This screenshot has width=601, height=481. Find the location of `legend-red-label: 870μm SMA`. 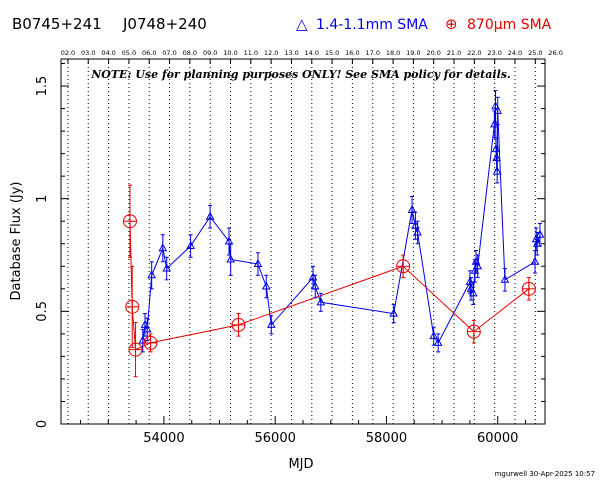

legend-red-label: 870μm SMA is located at coordinates (509, 25).